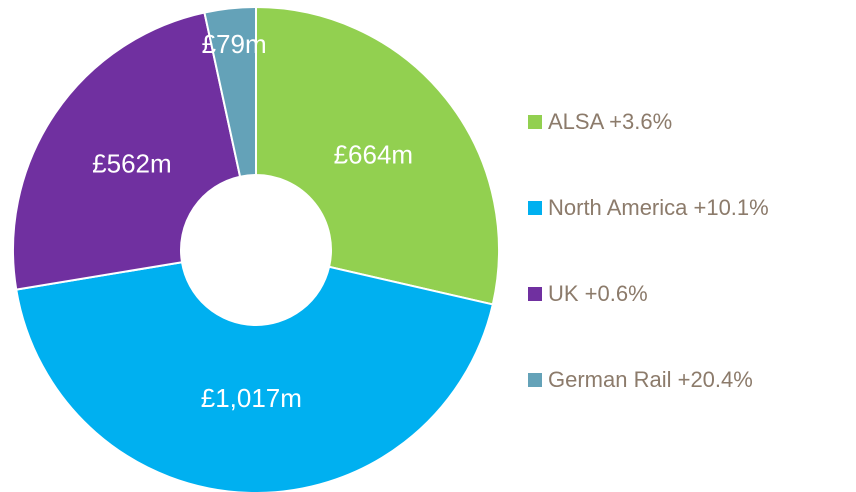  What do you see at coordinates (650, 379) in the screenshot?
I see `legend-label: German Rail +20.4%` at bounding box center [650, 379].